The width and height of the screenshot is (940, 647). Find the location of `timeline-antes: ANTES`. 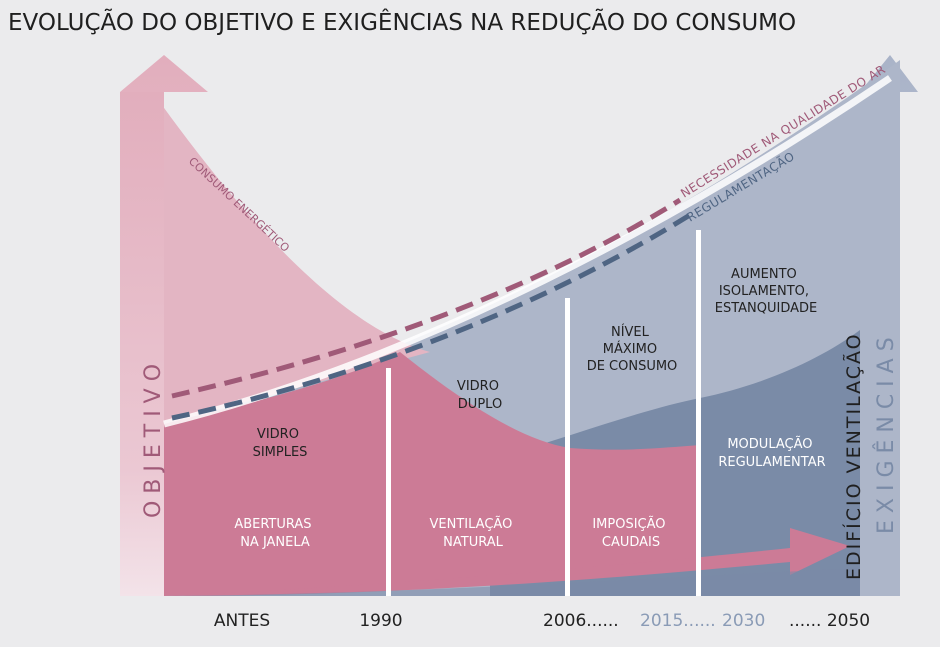

timeline-antes: ANTES is located at coordinates (242, 621).